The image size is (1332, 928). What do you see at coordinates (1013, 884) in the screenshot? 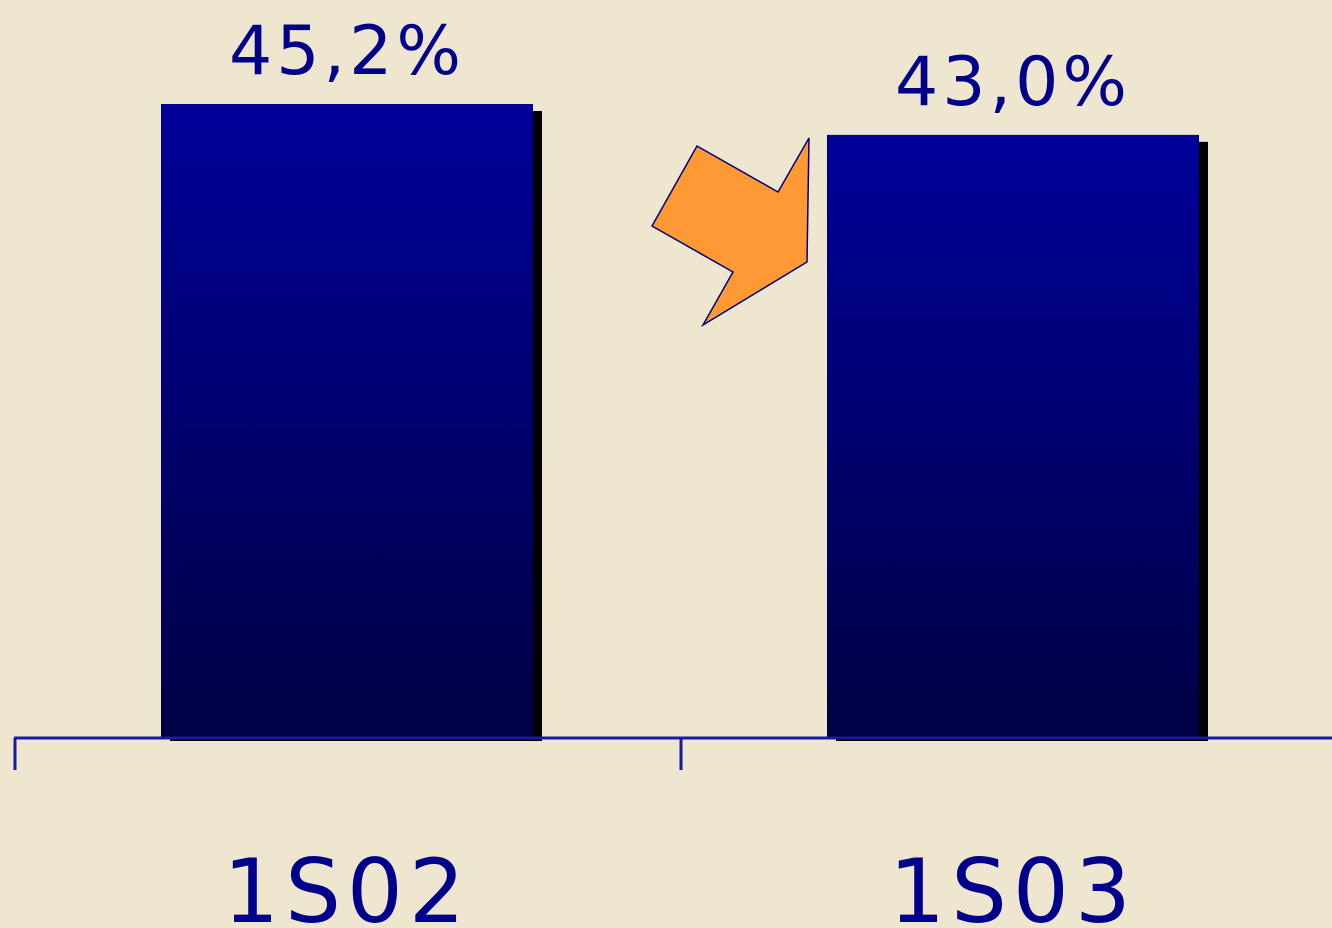
I see `category-label: 1S03` at bounding box center [1013, 884].